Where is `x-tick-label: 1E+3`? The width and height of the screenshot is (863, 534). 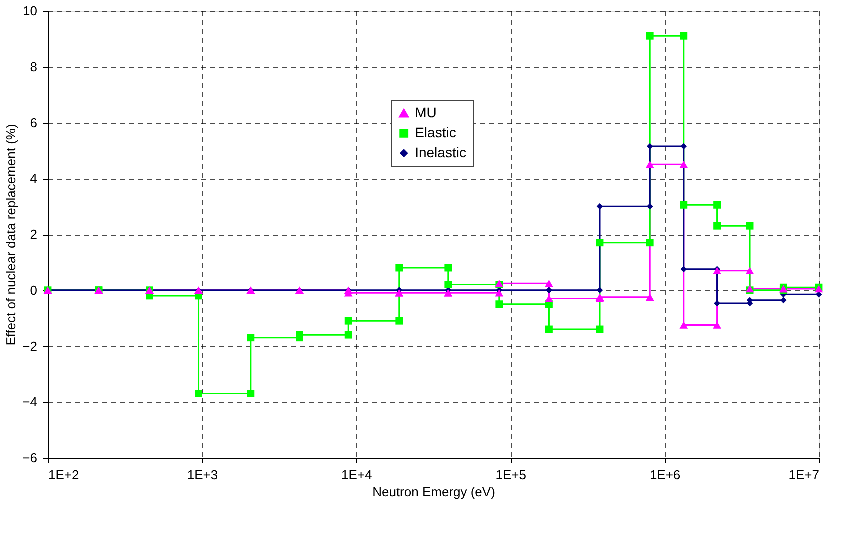
x-tick-label: 1E+3 is located at coordinates (202, 475).